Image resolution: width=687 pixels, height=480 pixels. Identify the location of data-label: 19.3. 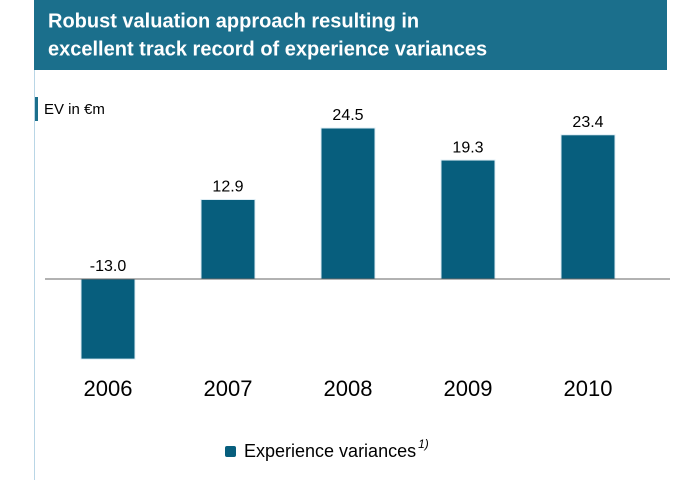
(467, 147).